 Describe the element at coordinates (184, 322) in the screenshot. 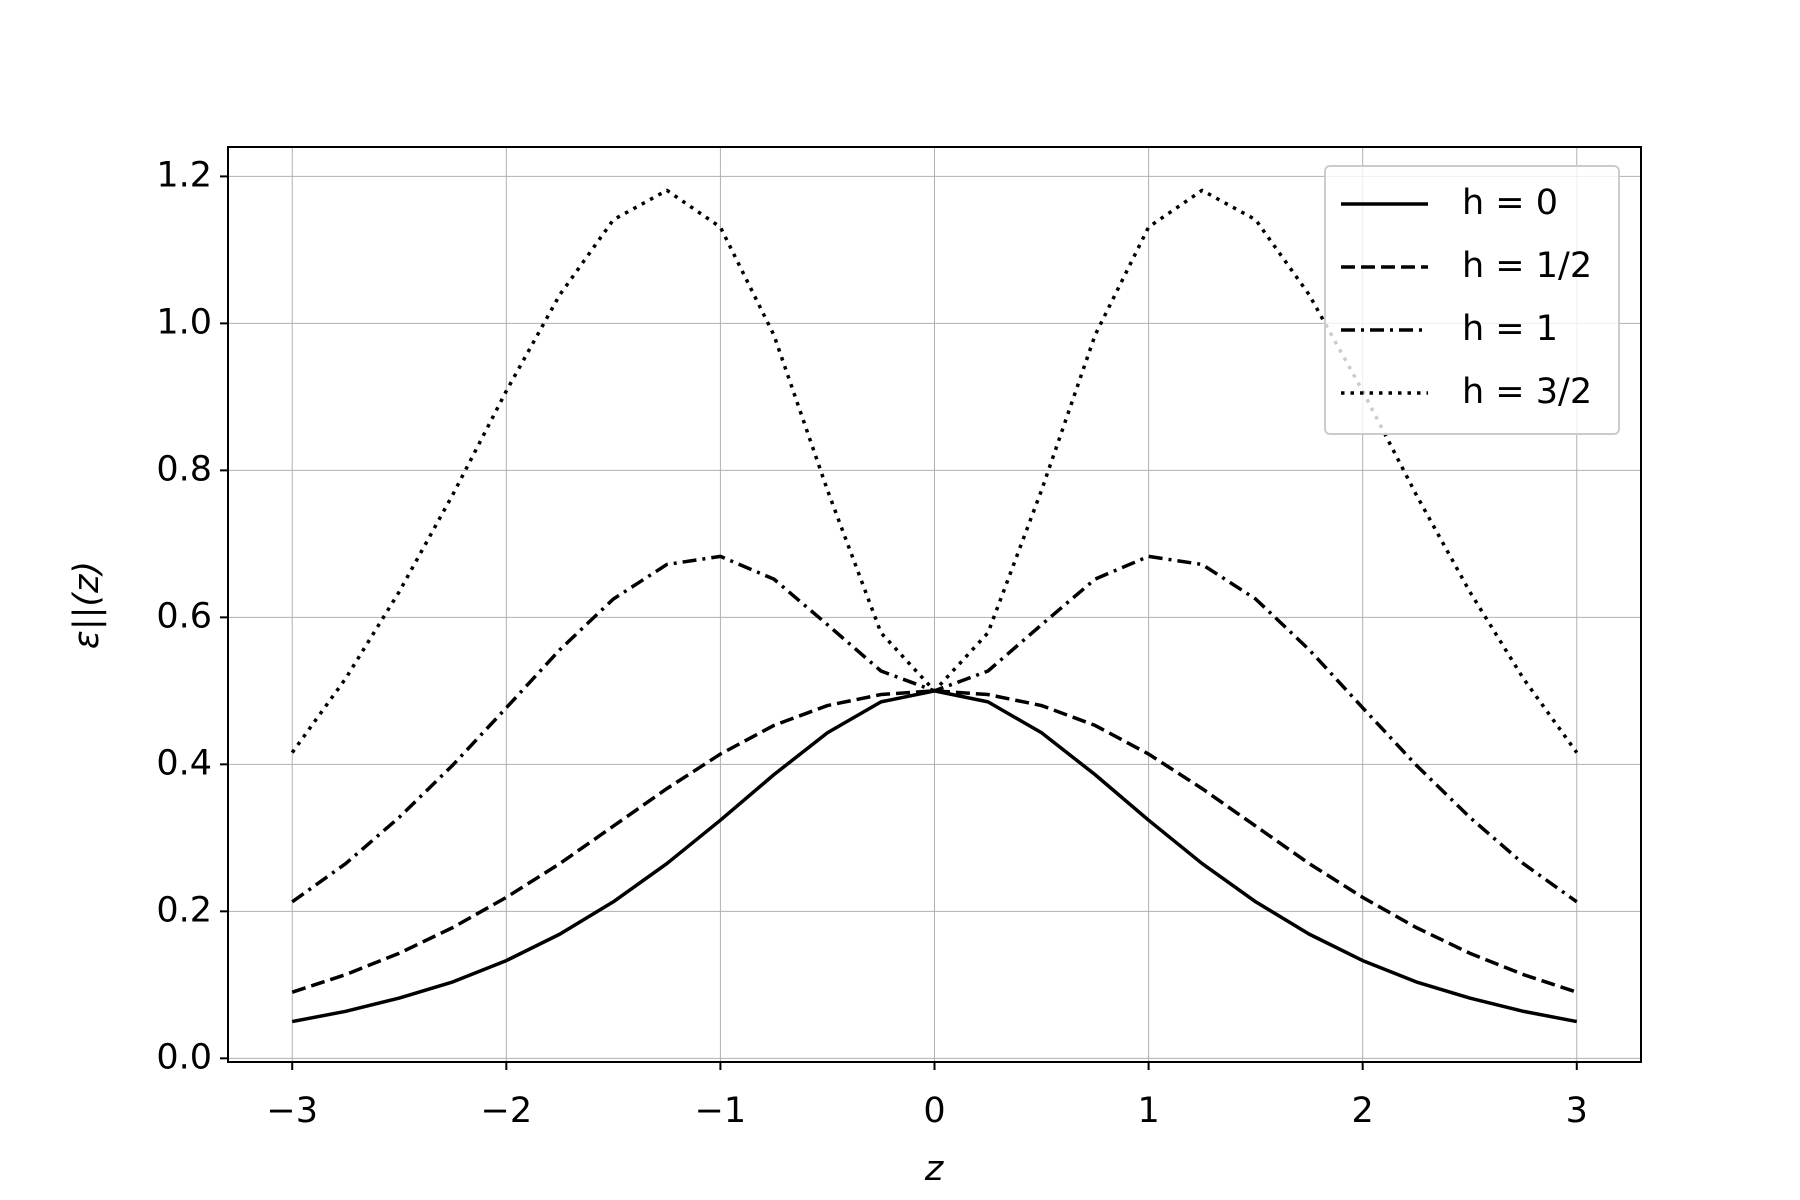

I see `y-tick-label: 1.0` at that location.